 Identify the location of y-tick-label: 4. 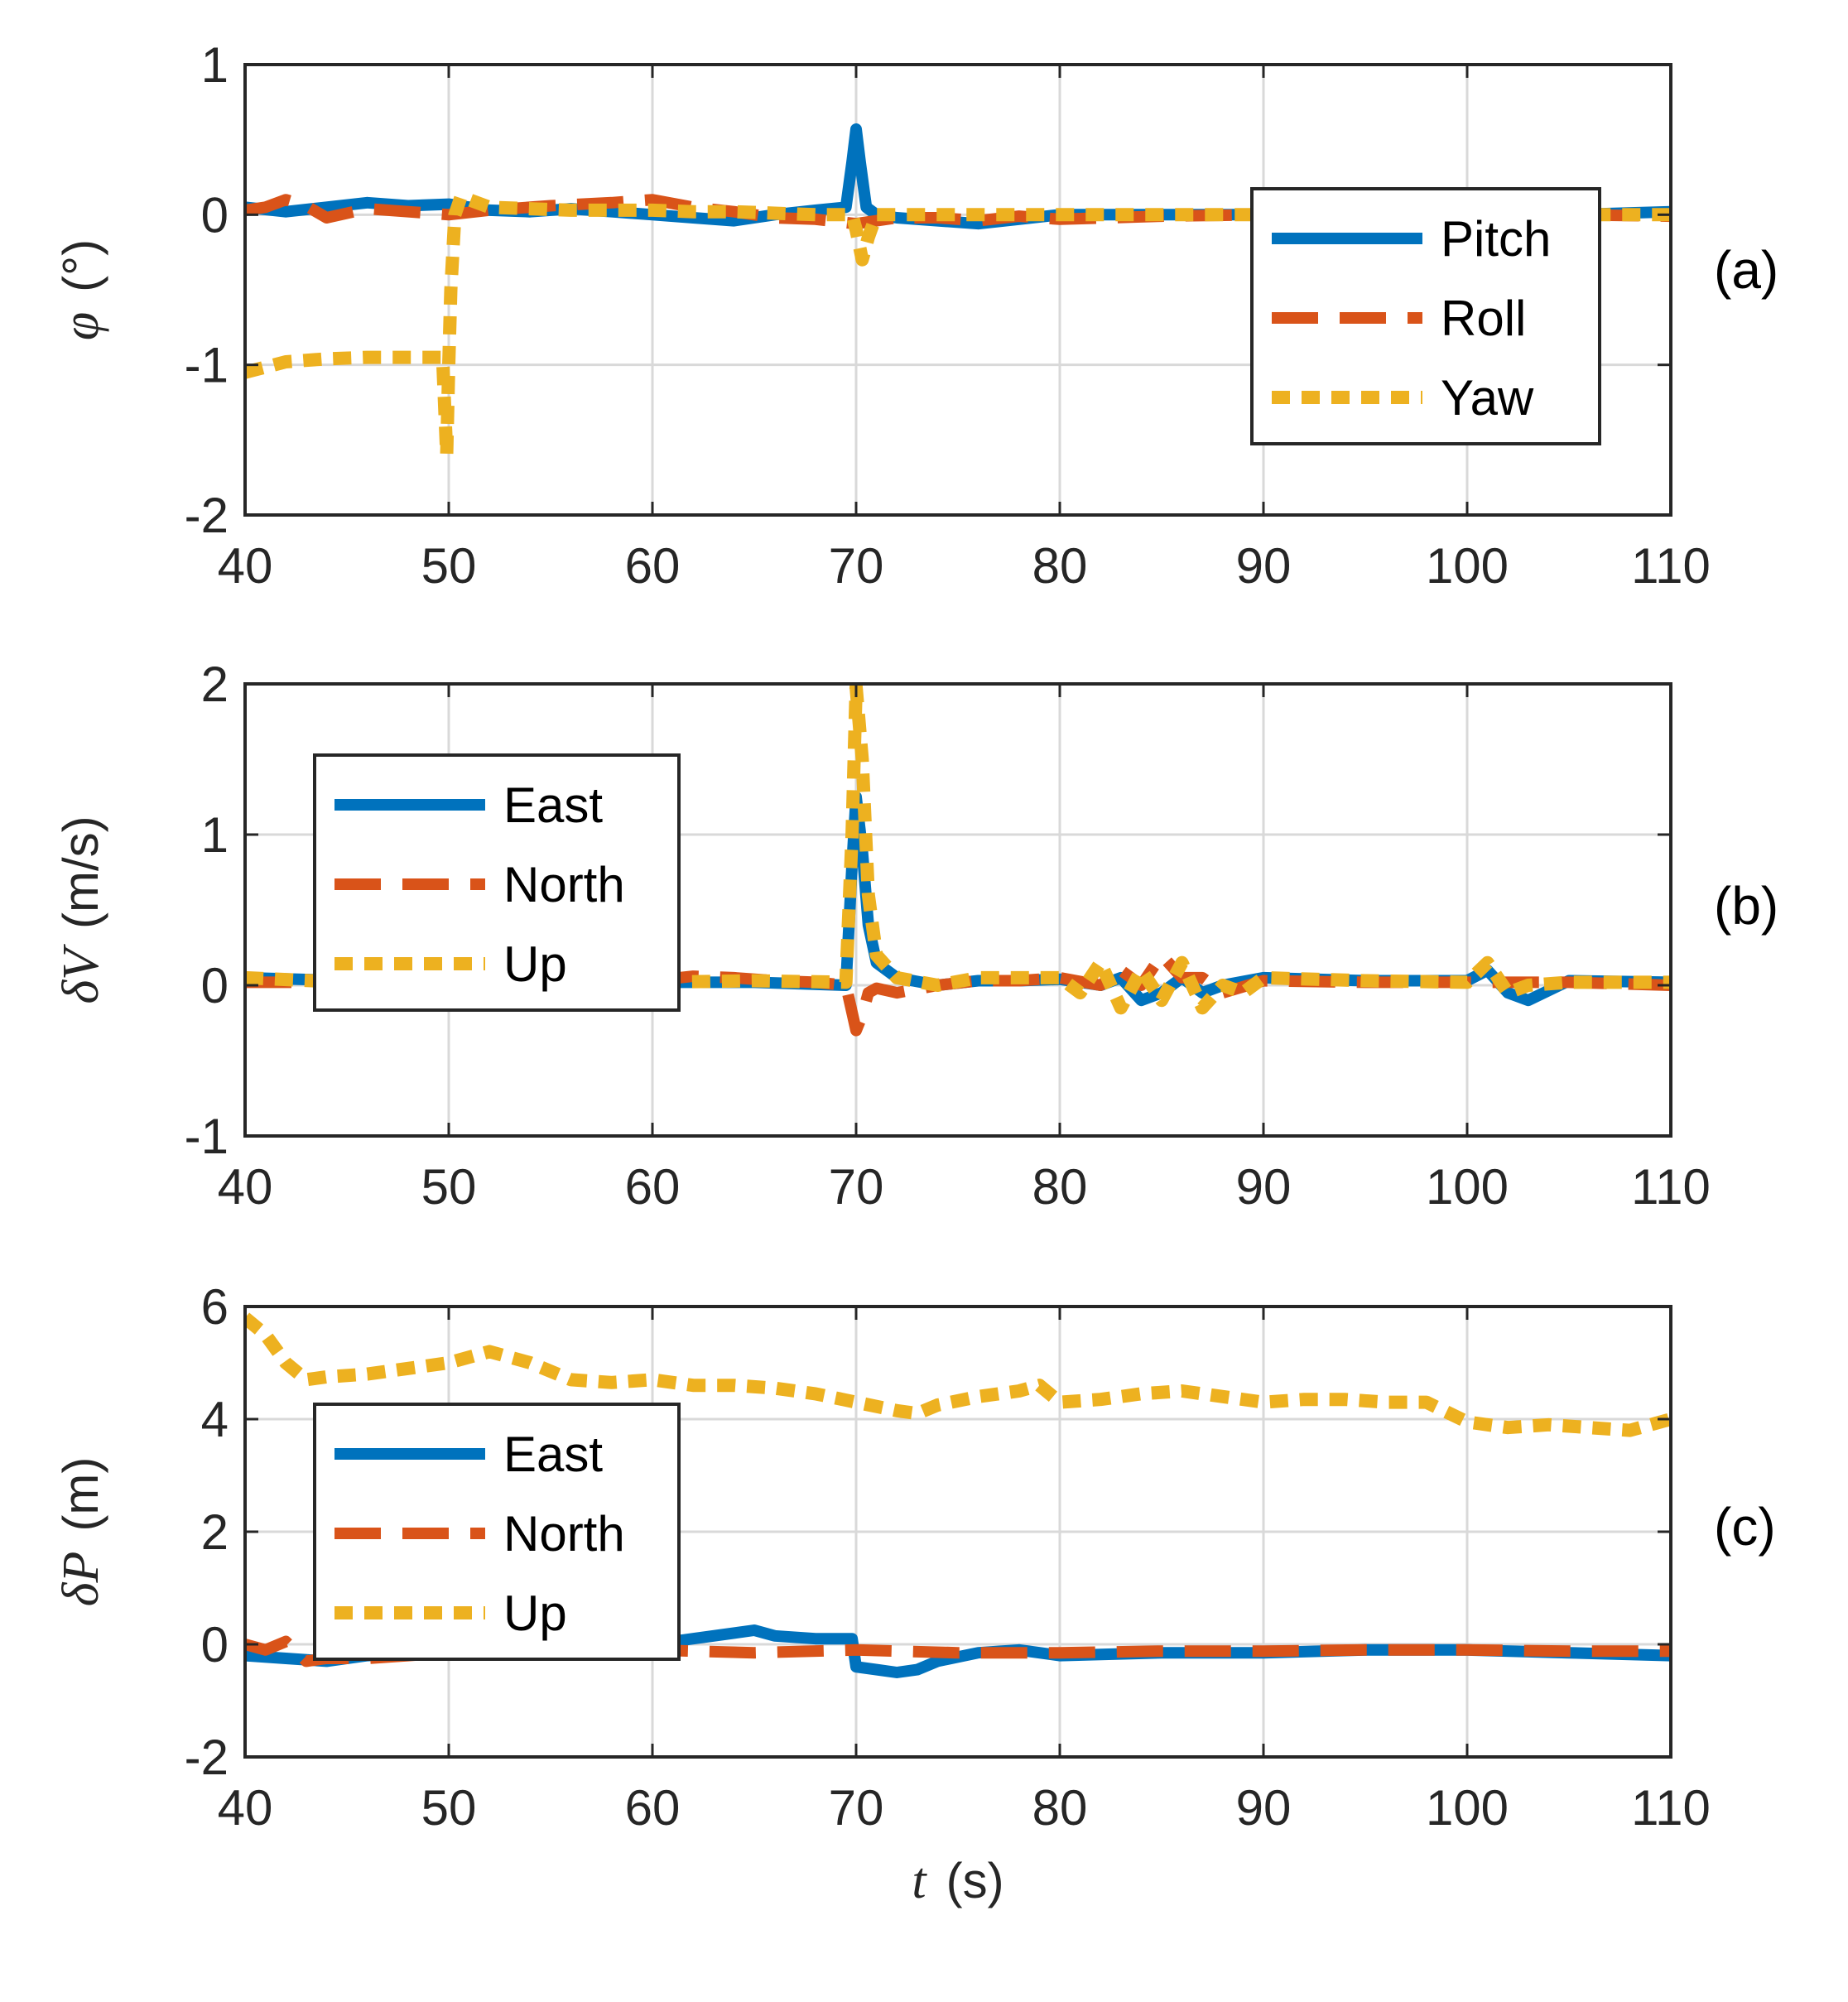
(215, 1420).